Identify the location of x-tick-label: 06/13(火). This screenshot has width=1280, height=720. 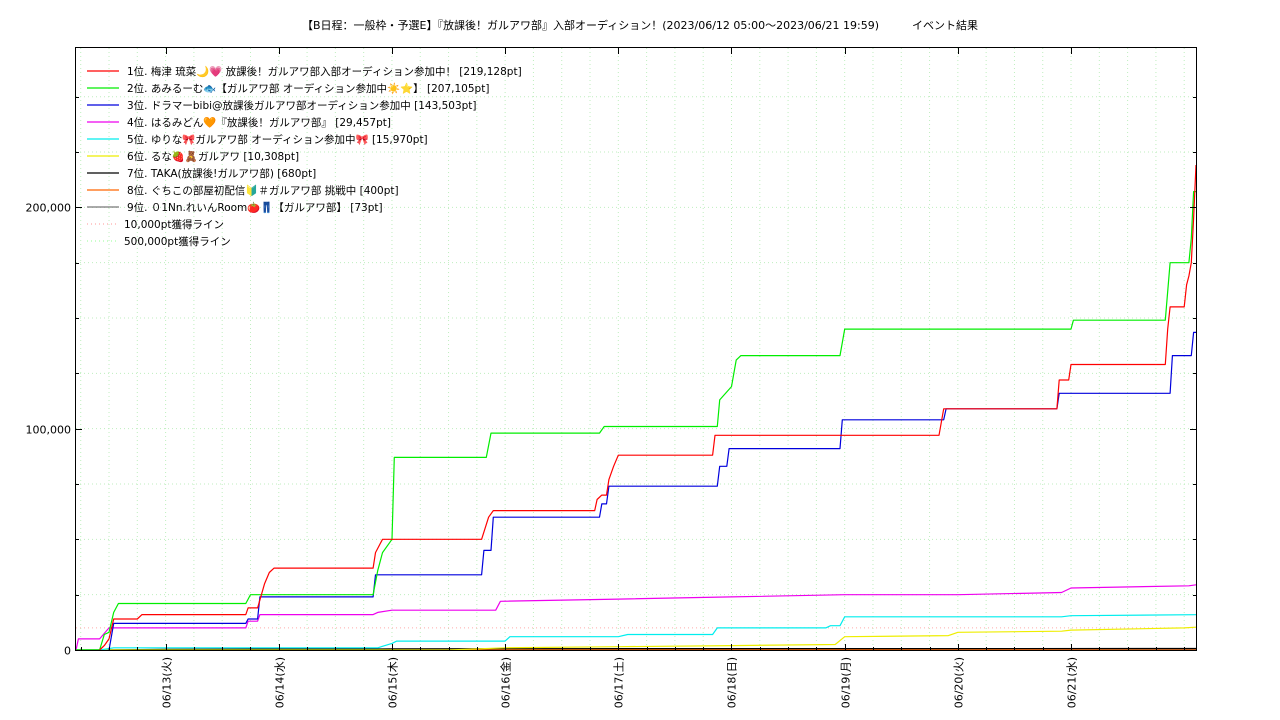
(167, 682).